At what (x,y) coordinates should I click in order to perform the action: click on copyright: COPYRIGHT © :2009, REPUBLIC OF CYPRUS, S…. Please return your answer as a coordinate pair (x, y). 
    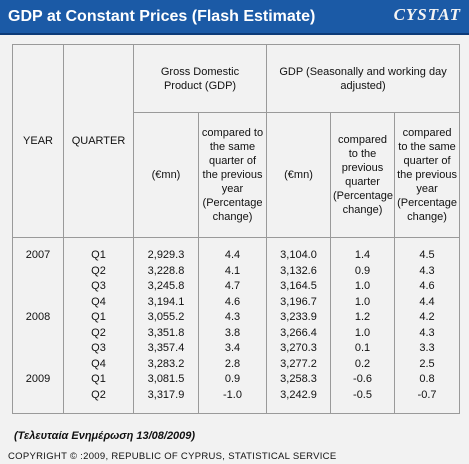
    Looking at the image, I should click on (172, 456).